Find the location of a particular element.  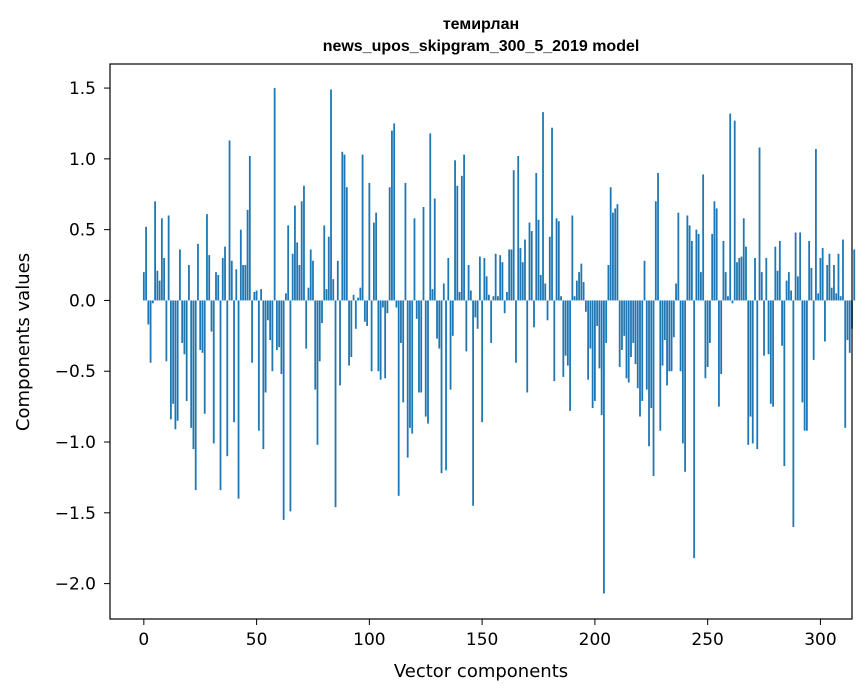

y-axis-label: Components values is located at coordinates (23, 342).